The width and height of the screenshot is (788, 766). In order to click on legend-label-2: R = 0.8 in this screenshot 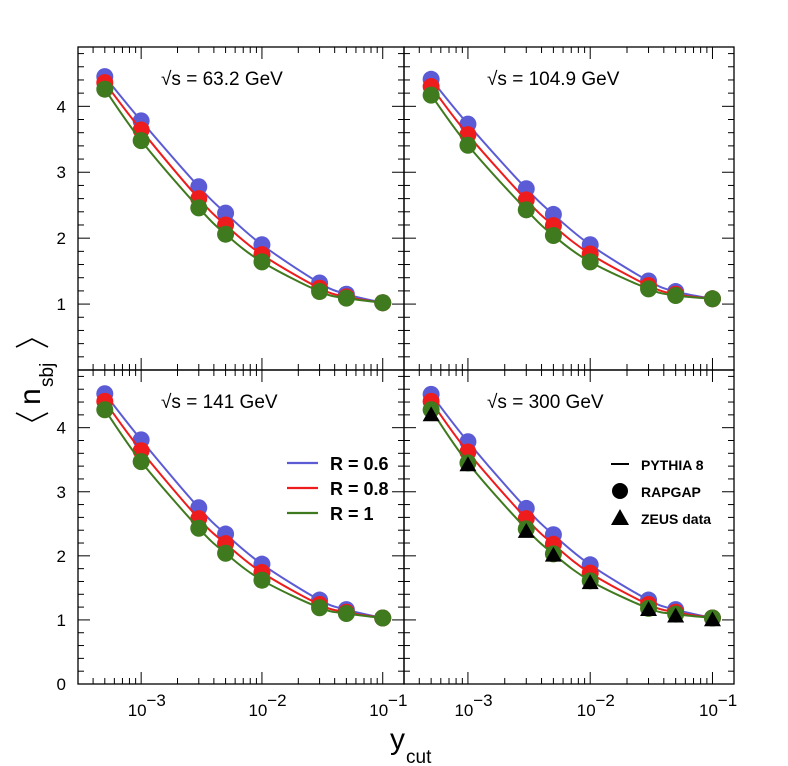, I will do `click(359, 489)`.